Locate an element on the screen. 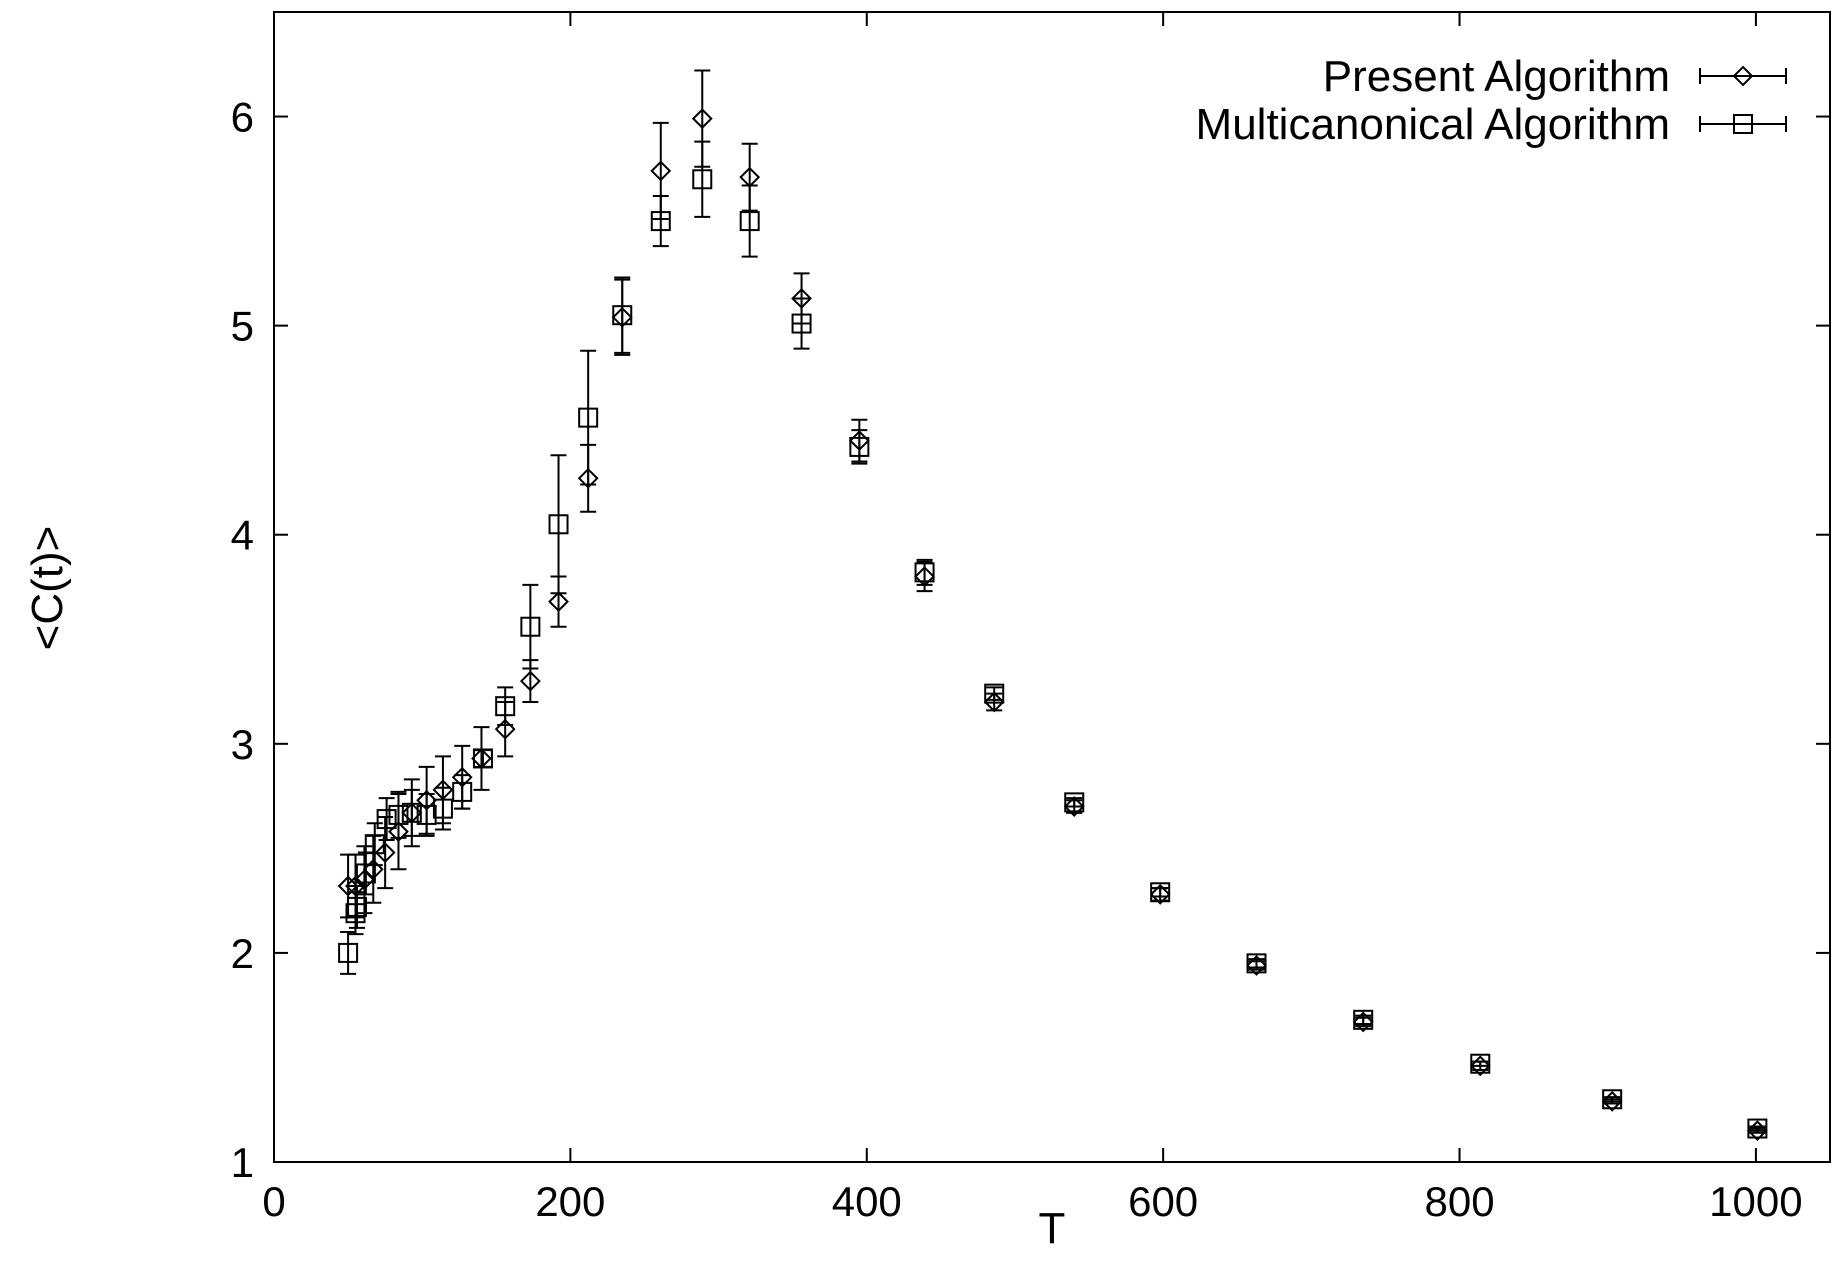 The width and height of the screenshot is (1832, 1278). y-tick-label: 3 is located at coordinates (242, 744).